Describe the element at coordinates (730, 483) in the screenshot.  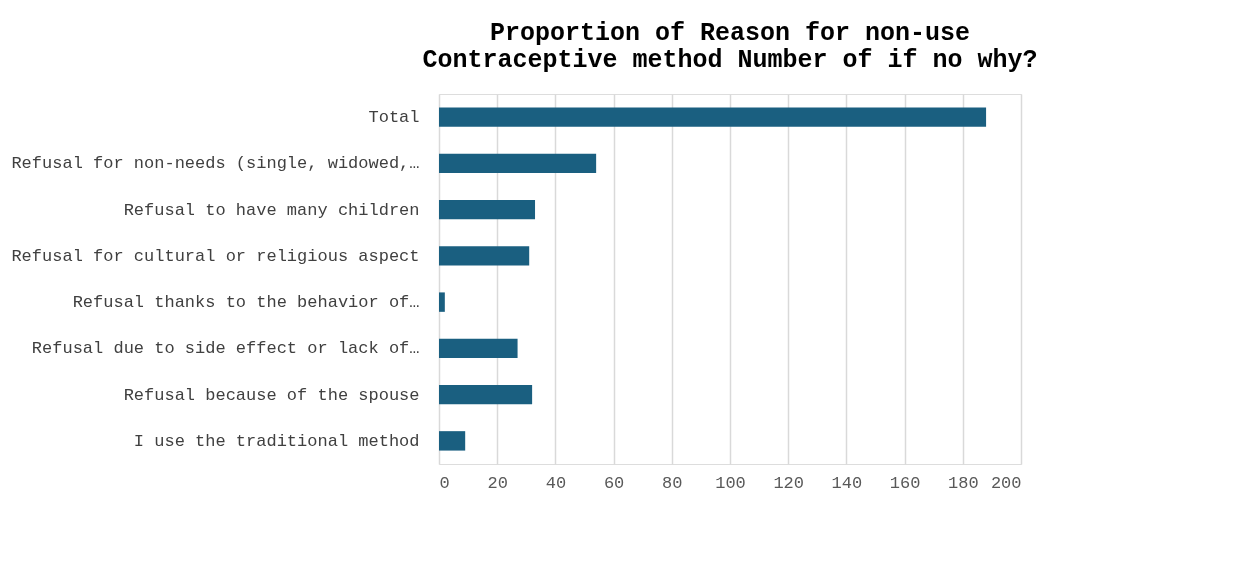
I see `x-tick-label: 100` at that location.